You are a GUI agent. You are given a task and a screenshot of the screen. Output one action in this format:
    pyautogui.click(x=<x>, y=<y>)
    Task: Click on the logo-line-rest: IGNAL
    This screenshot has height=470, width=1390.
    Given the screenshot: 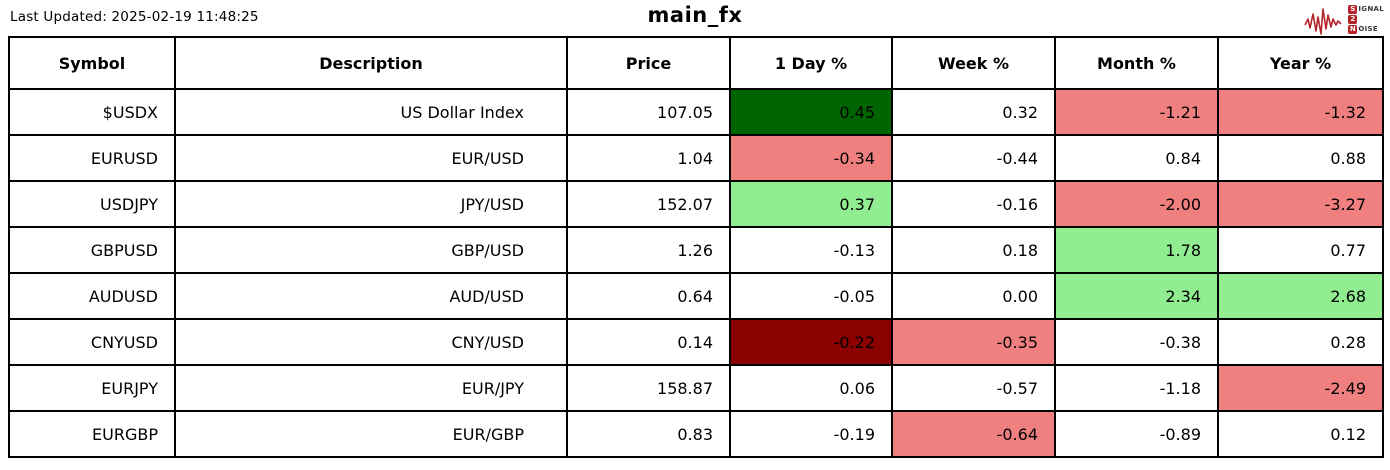 What is the action you would take?
    pyautogui.click(x=1371, y=9)
    